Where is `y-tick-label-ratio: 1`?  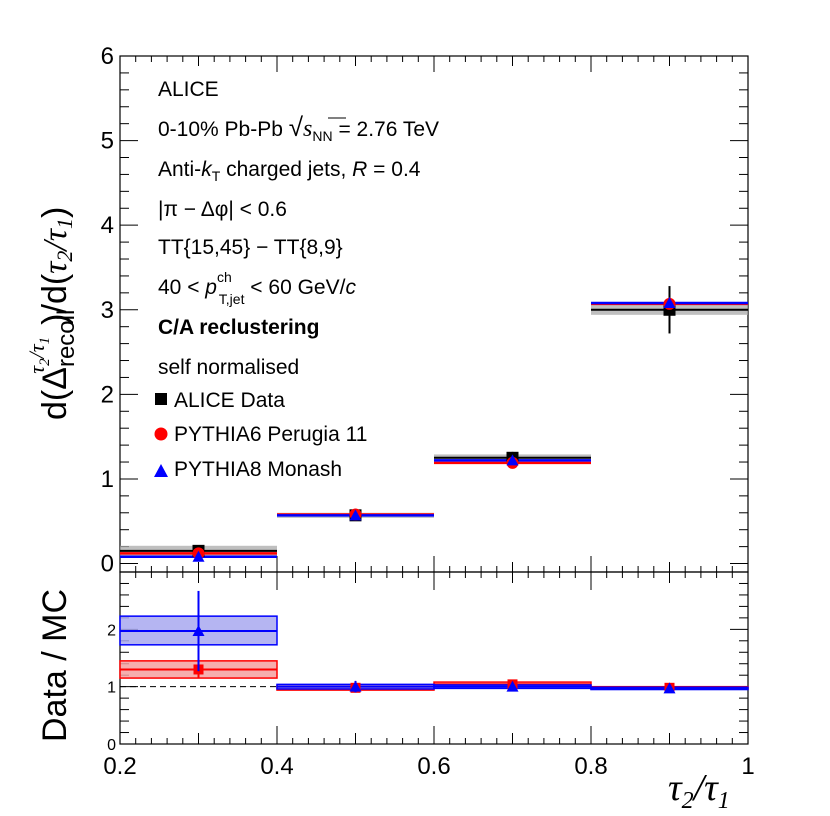 y-tick-label-ratio: 1 is located at coordinates (111, 688).